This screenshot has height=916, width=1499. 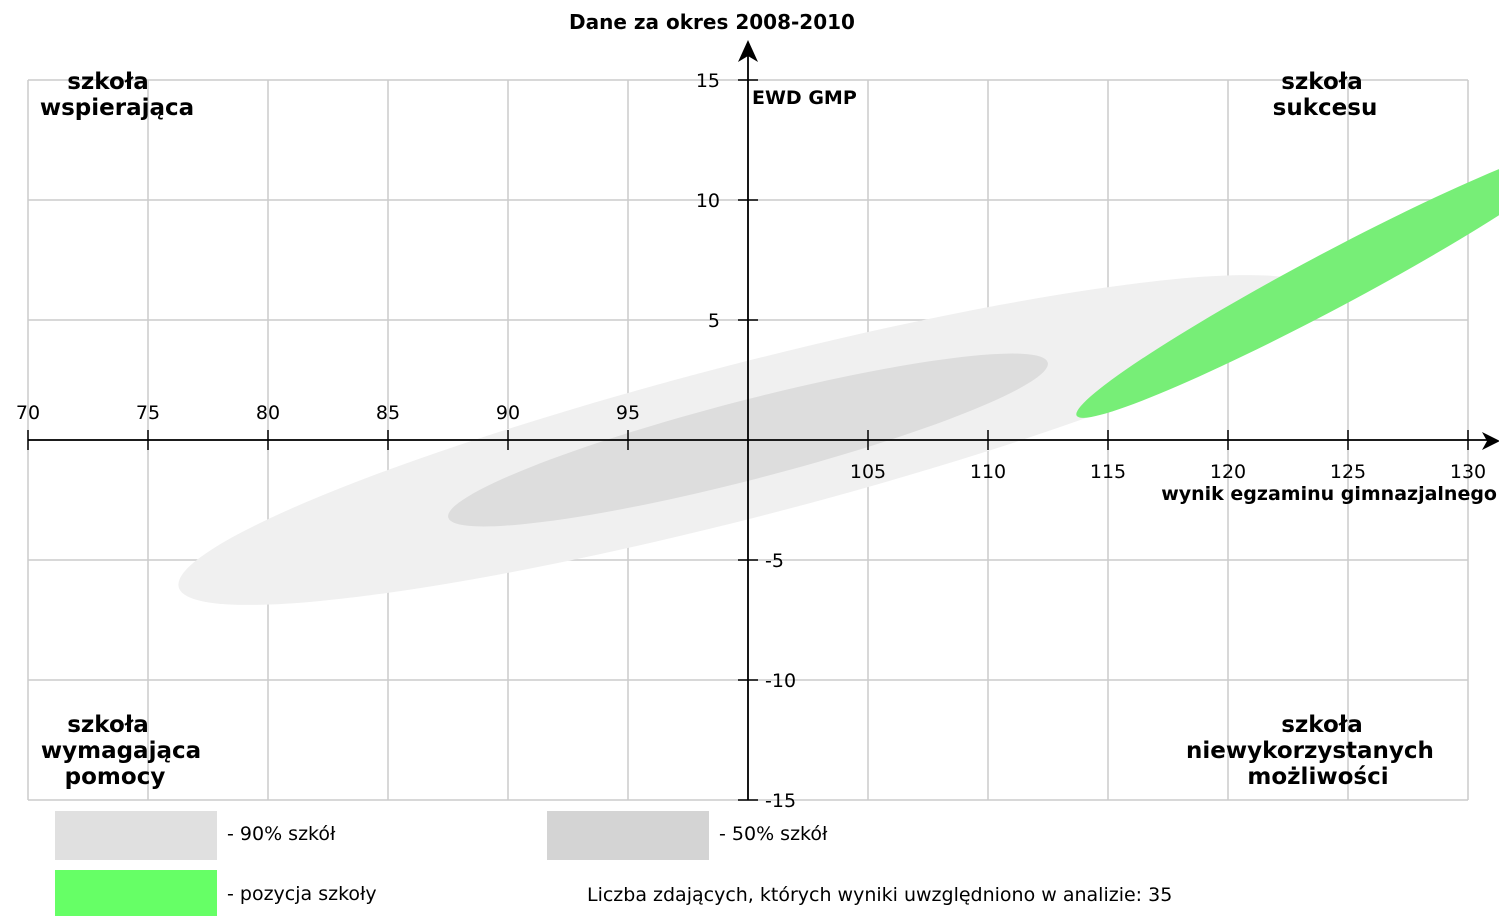 I want to click on quadrant-label-line: niewykorzystanych, so click(x=1310, y=751).